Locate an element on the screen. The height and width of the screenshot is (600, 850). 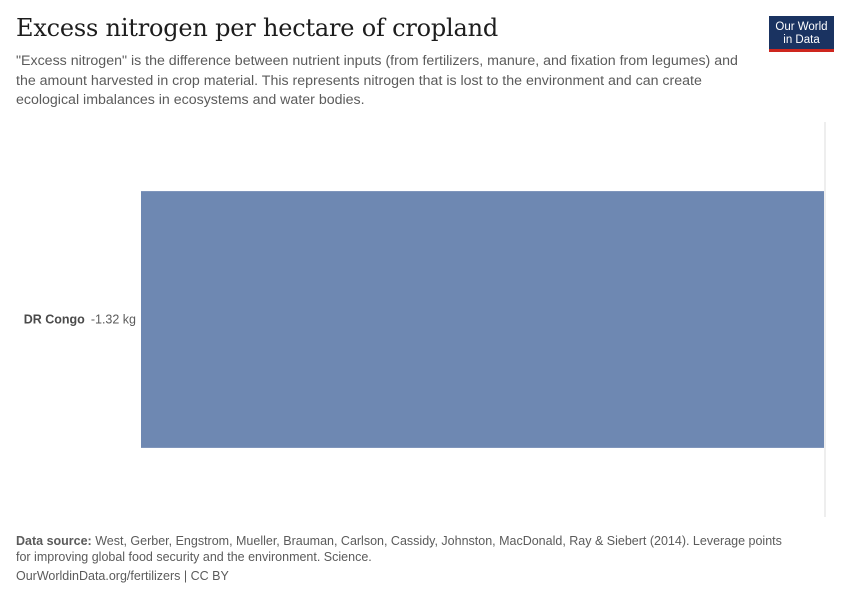
logo-line-2: in Data is located at coordinates (801, 39).